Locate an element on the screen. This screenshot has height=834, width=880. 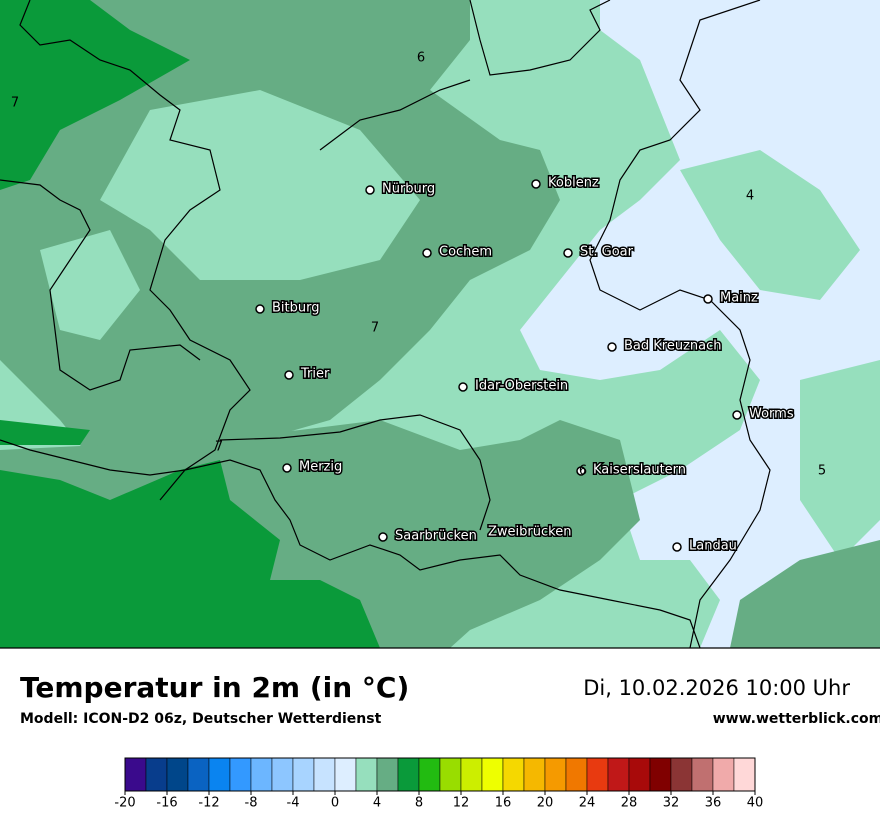
city-label: Mainz is located at coordinates (739, 298).